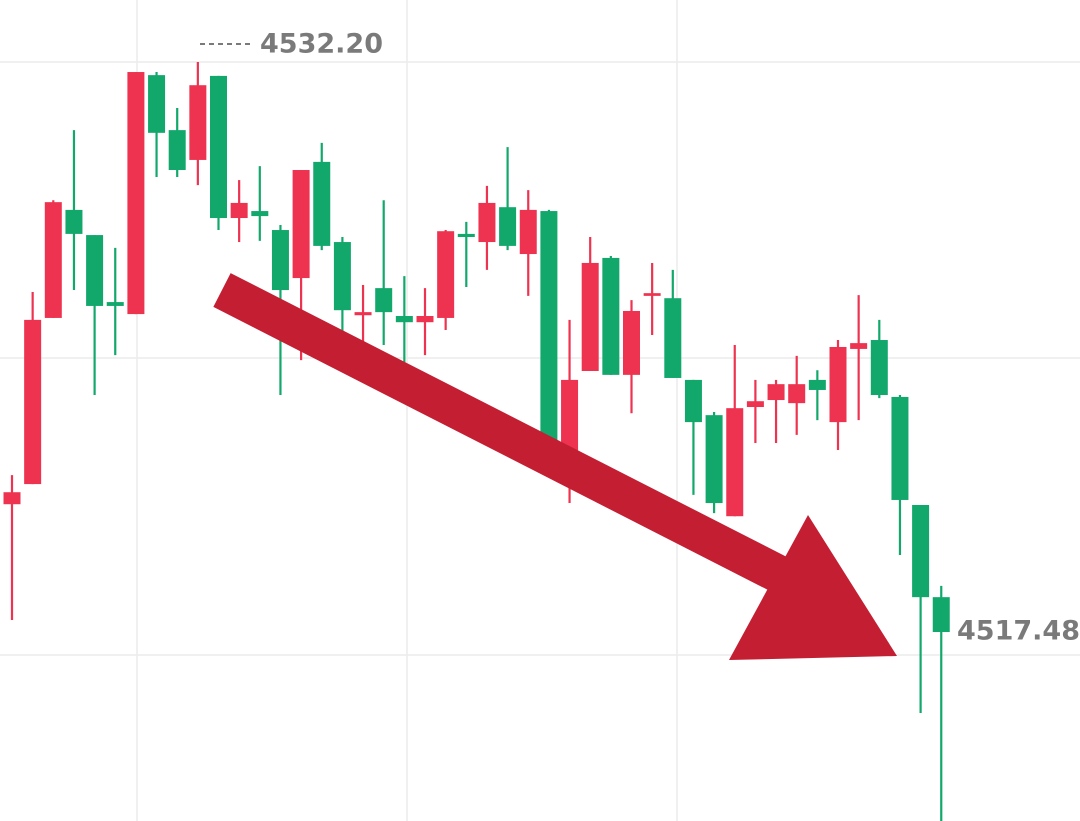 The width and height of the screenshot is (1080, 821). What do you see at coordinates (321, 44) in the screenshot?
I see `high-label: 4532.20` at bounding box center [321, 44].